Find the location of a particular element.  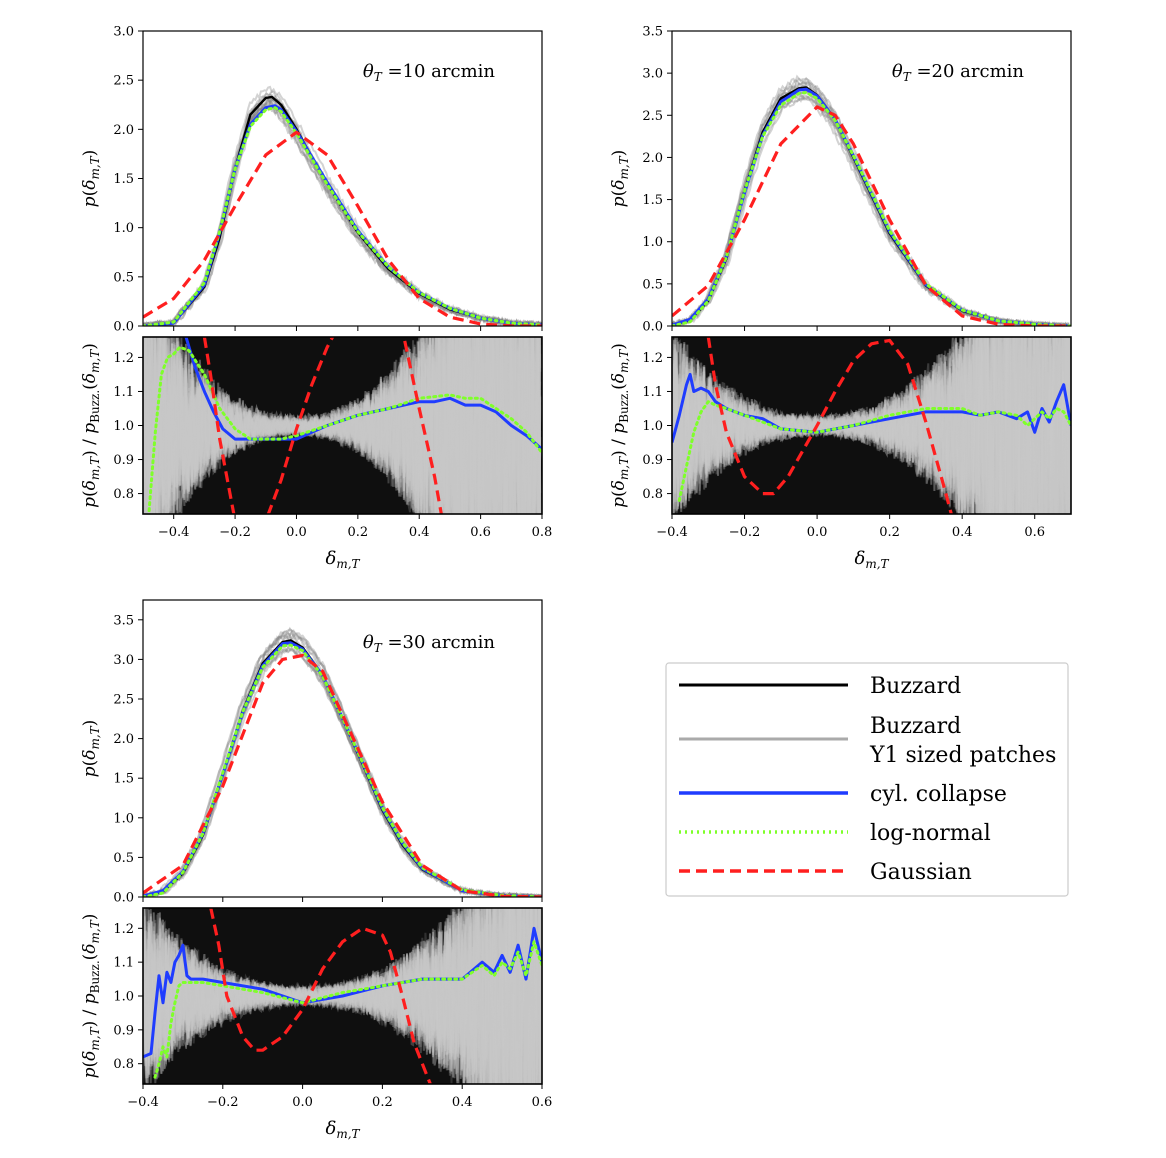

xtick-label: −0.2 is located at coordinates (223, 1102).